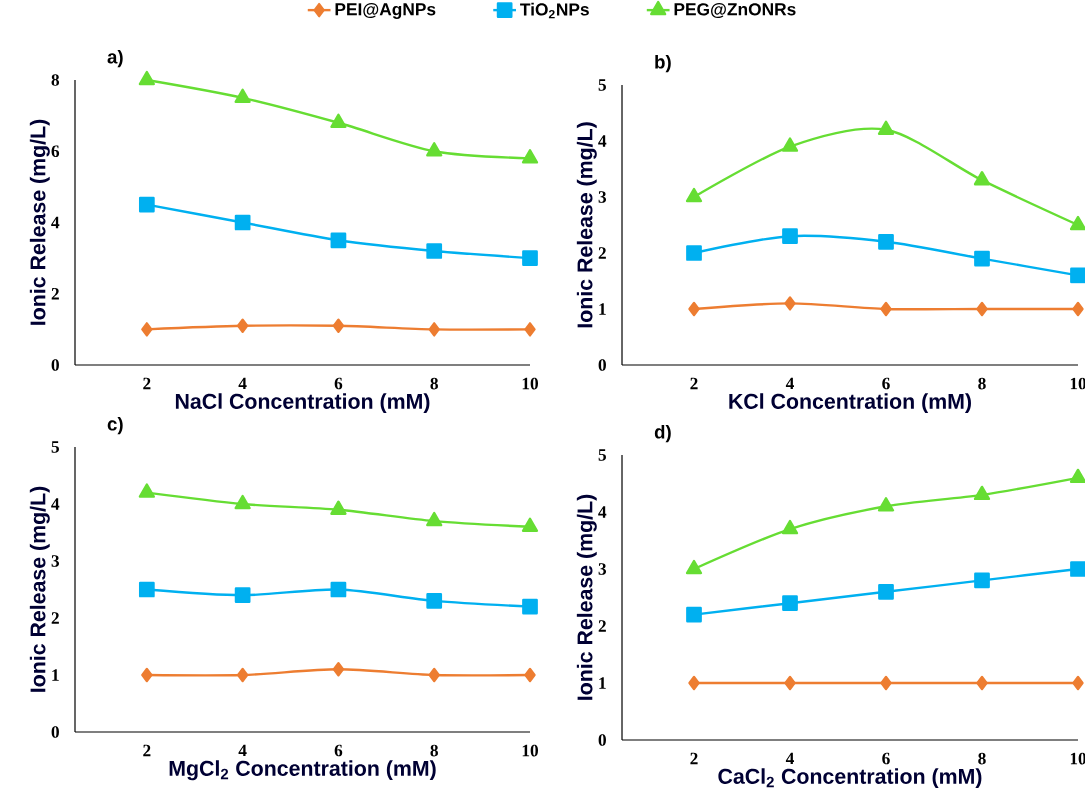  Describe the element at coordinates (385, 10) in the screenshot. I see `legend-label: PEI@AgNPs` at that location.